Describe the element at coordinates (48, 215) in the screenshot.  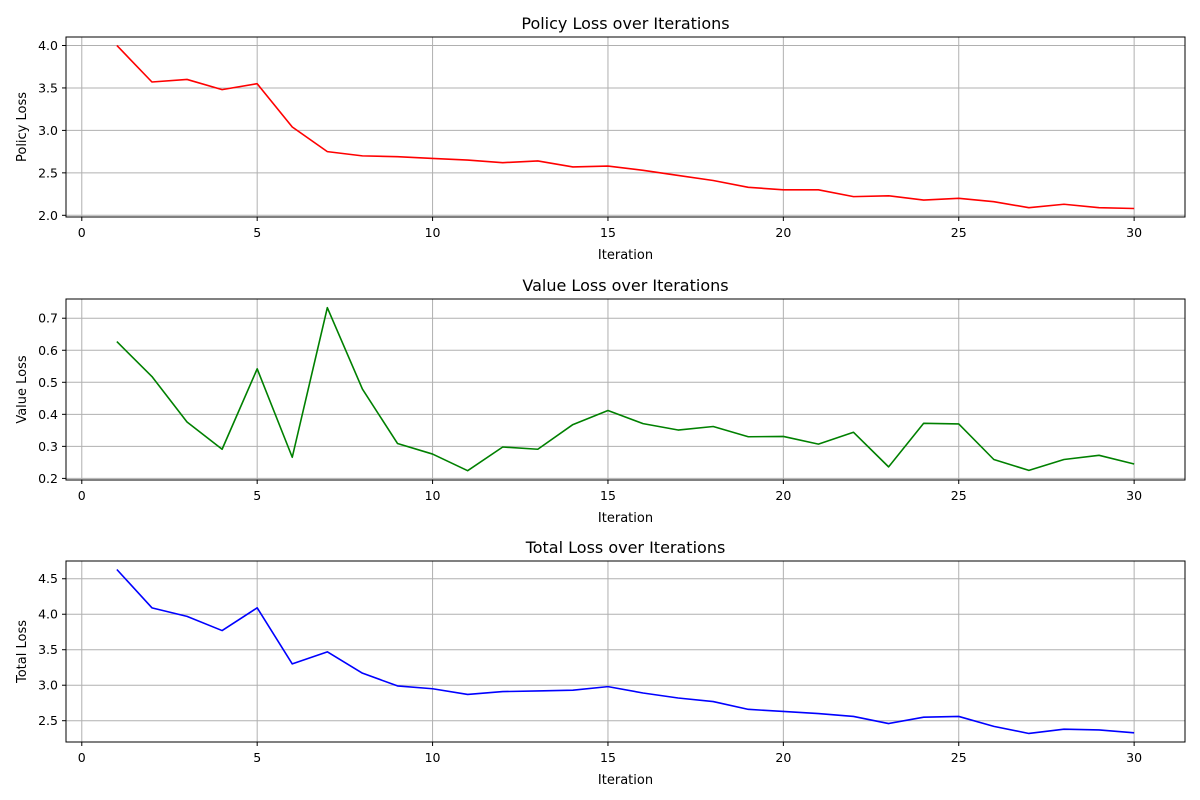
I see `policy-loss-y-tick-label: 2.0` at that location.